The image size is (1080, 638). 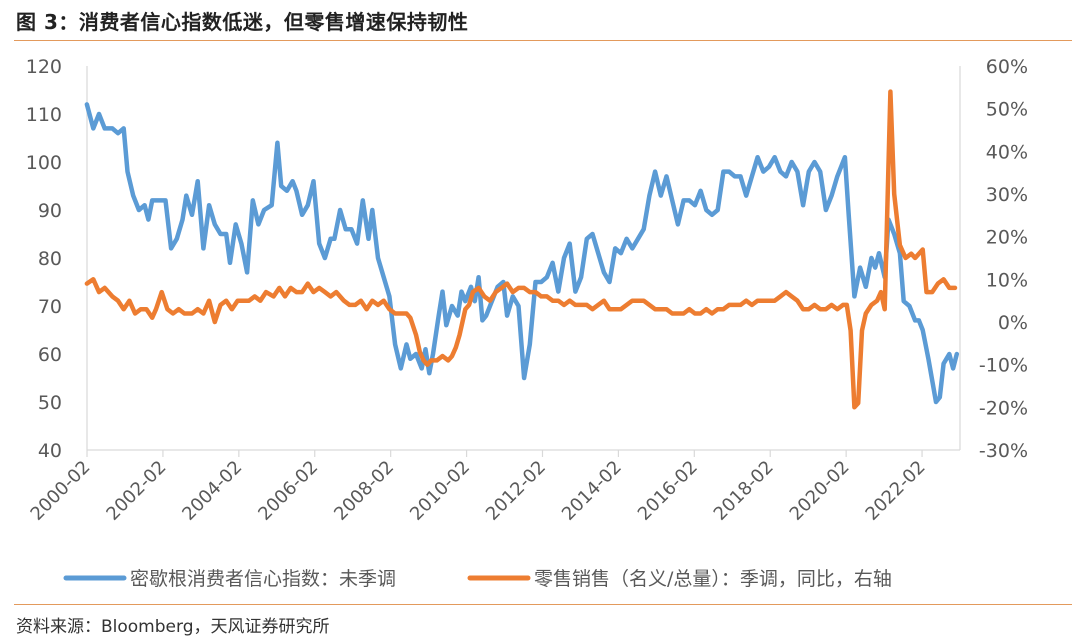 I want to click on x-axis-tick-label: 2022-02, so click(x=896, y=491).